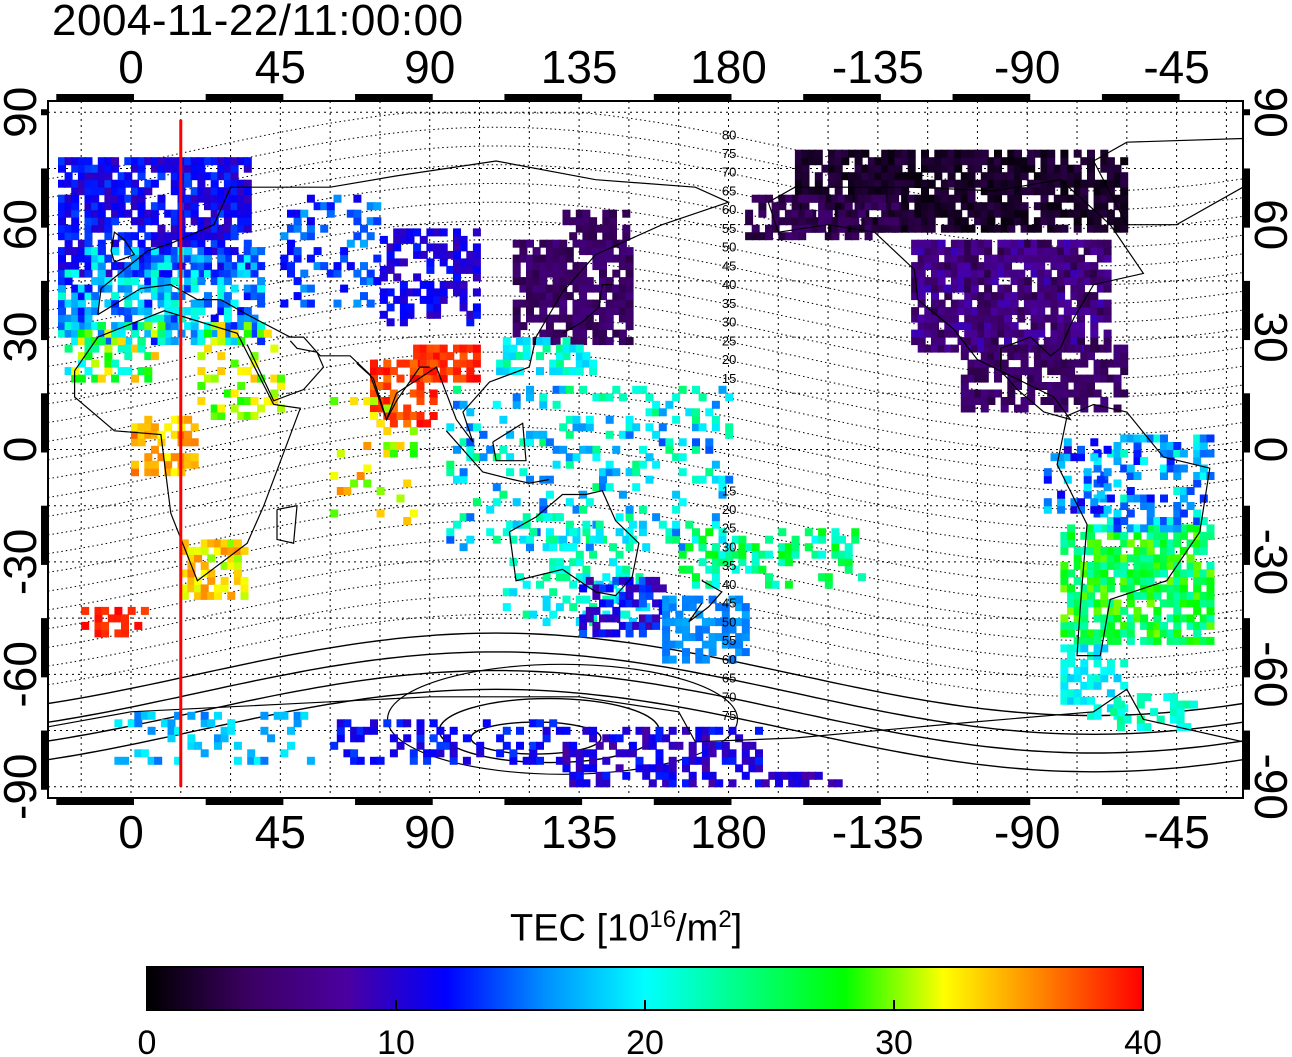  I want to click on coastline, so click(414, 301).